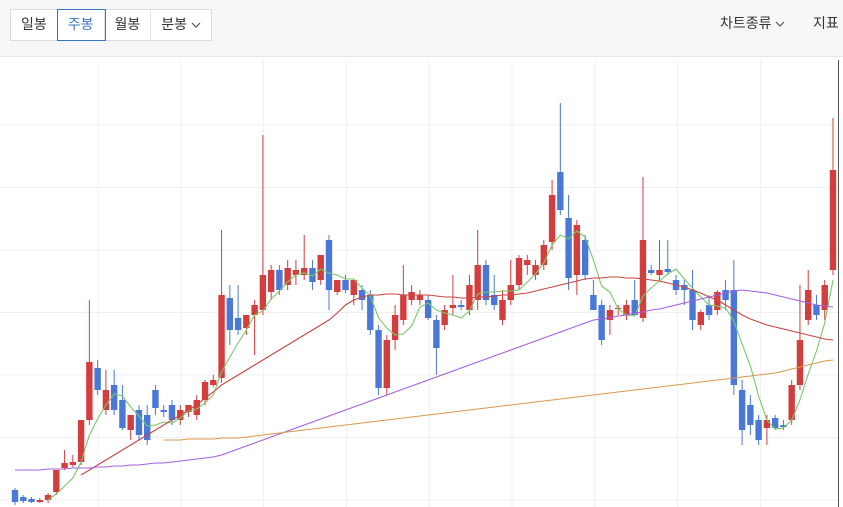 The height and width of the screenshot is (507, 843). Describe the element at coordinates (174, 25) in the screenshot. I see `tab-label: 분봉` at that location.